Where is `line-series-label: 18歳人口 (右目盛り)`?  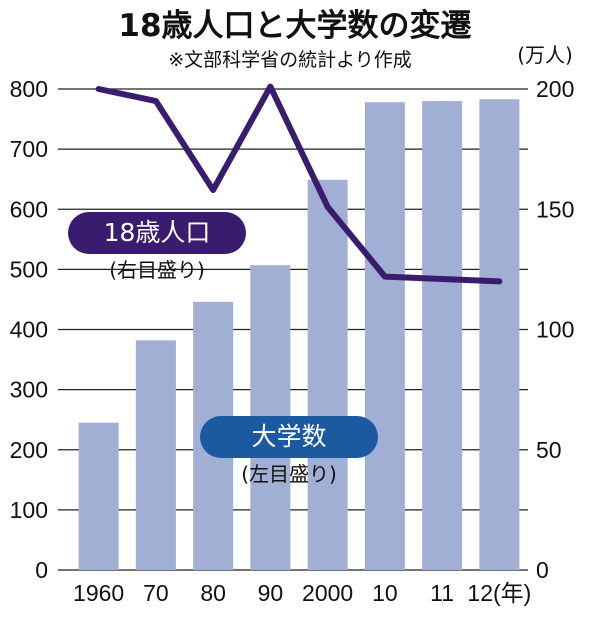
line-series-label: 18歳人口 (右目盛り) is located at coordinates (157, 247).